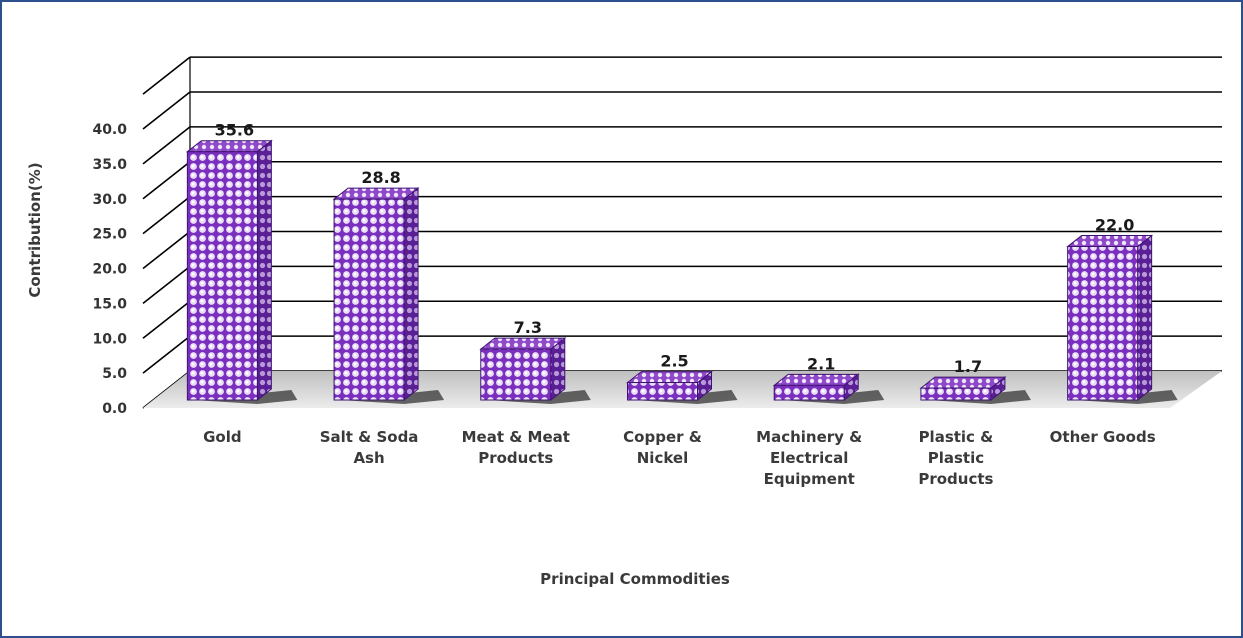 This screenshot has height=638, width=1243. I want to click on x-tick-label: Plastic & Plastic Products, so click(955, 458).